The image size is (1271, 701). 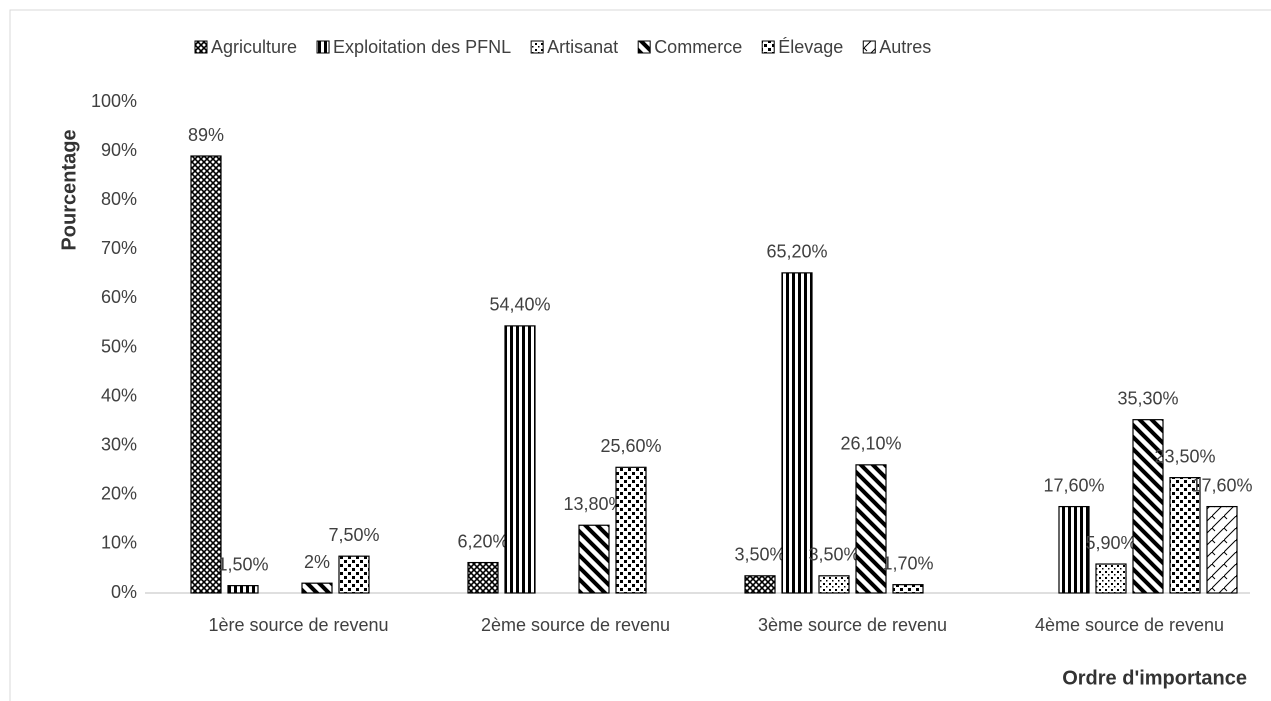 What do you see at coordinates (119, 297) in the screenshot?
I see `y-tick-label: 60%` at bounding box center [119, 297].